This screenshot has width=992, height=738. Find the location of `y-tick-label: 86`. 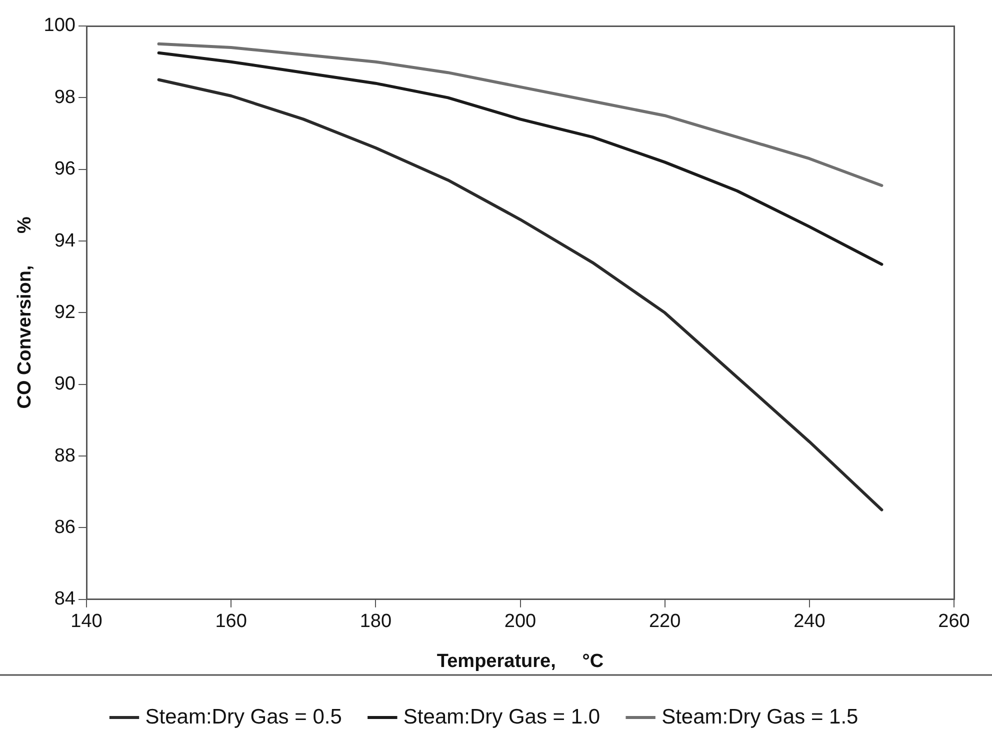

y-tick-label: 86 is located at coordinates (65, 527).